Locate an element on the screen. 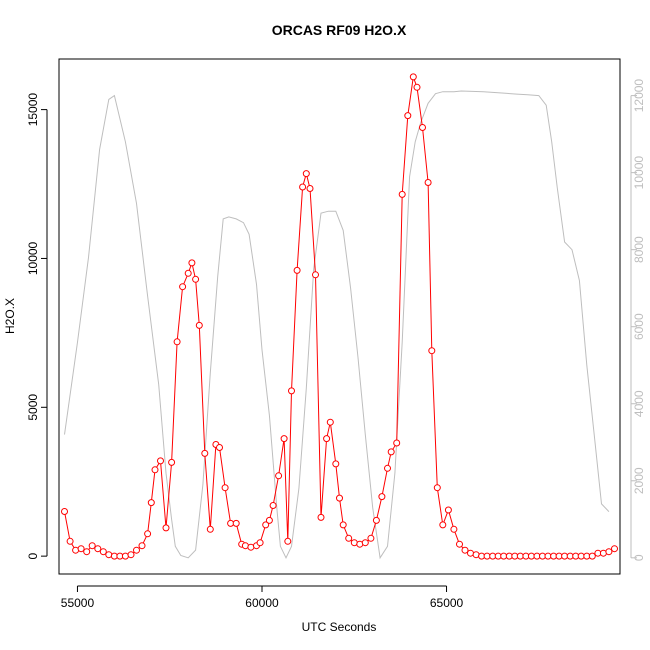 This screenshot has width=650, height=650. y2-tick-label: 2000 is located at coordinates (639, 480).